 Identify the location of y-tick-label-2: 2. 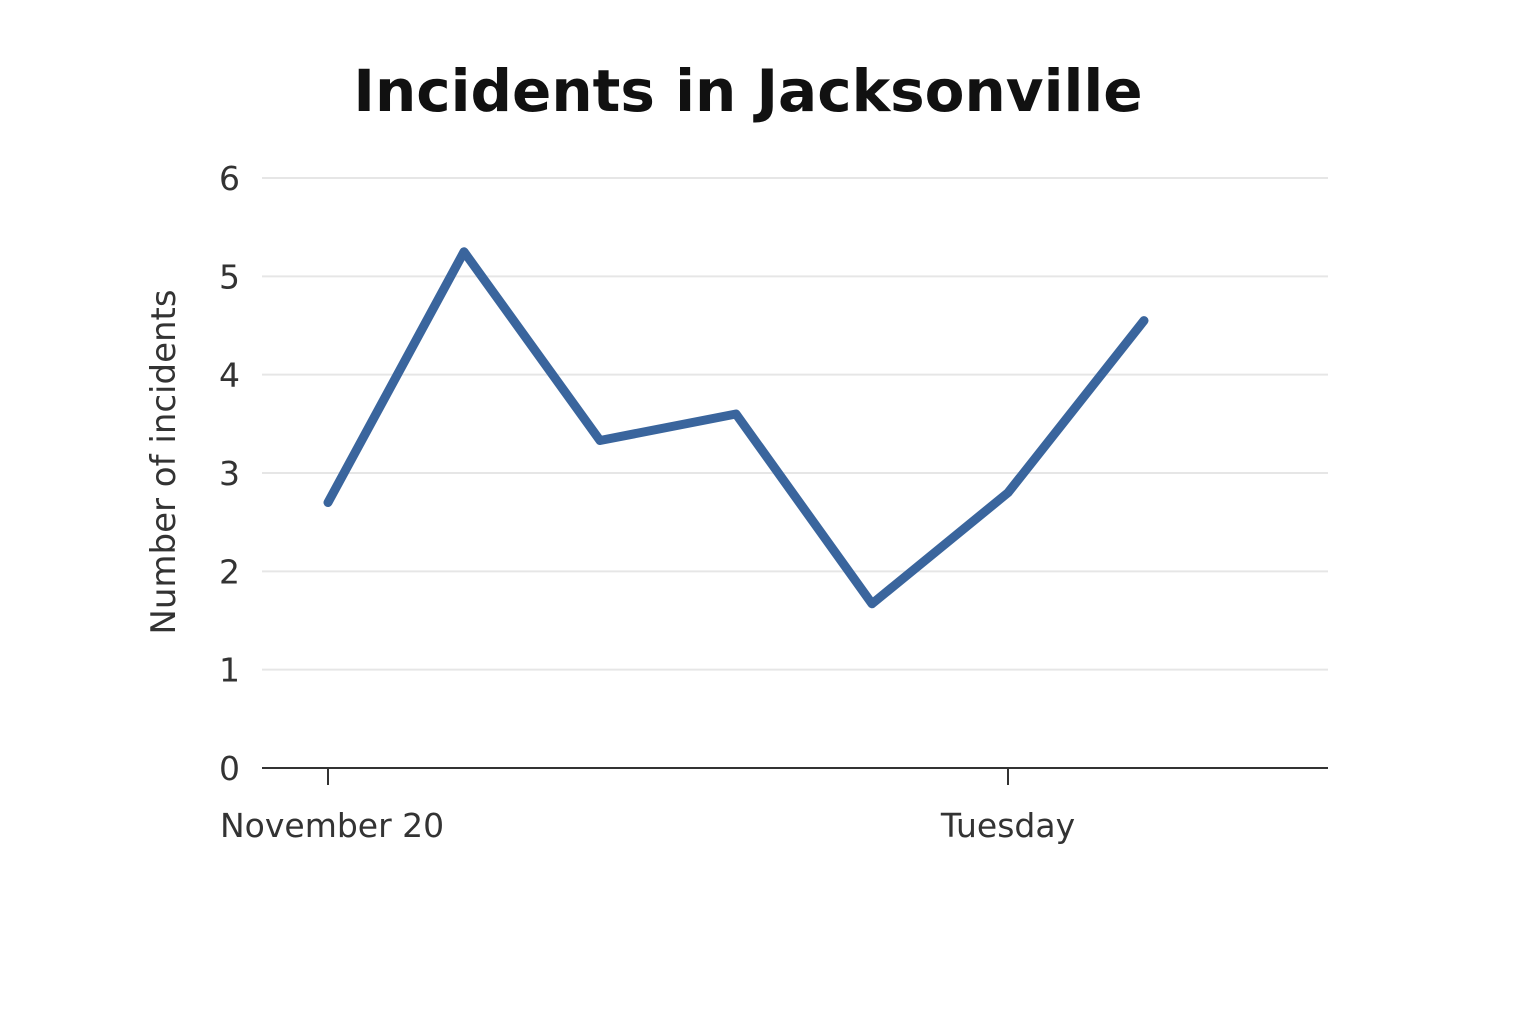
(229, 571).